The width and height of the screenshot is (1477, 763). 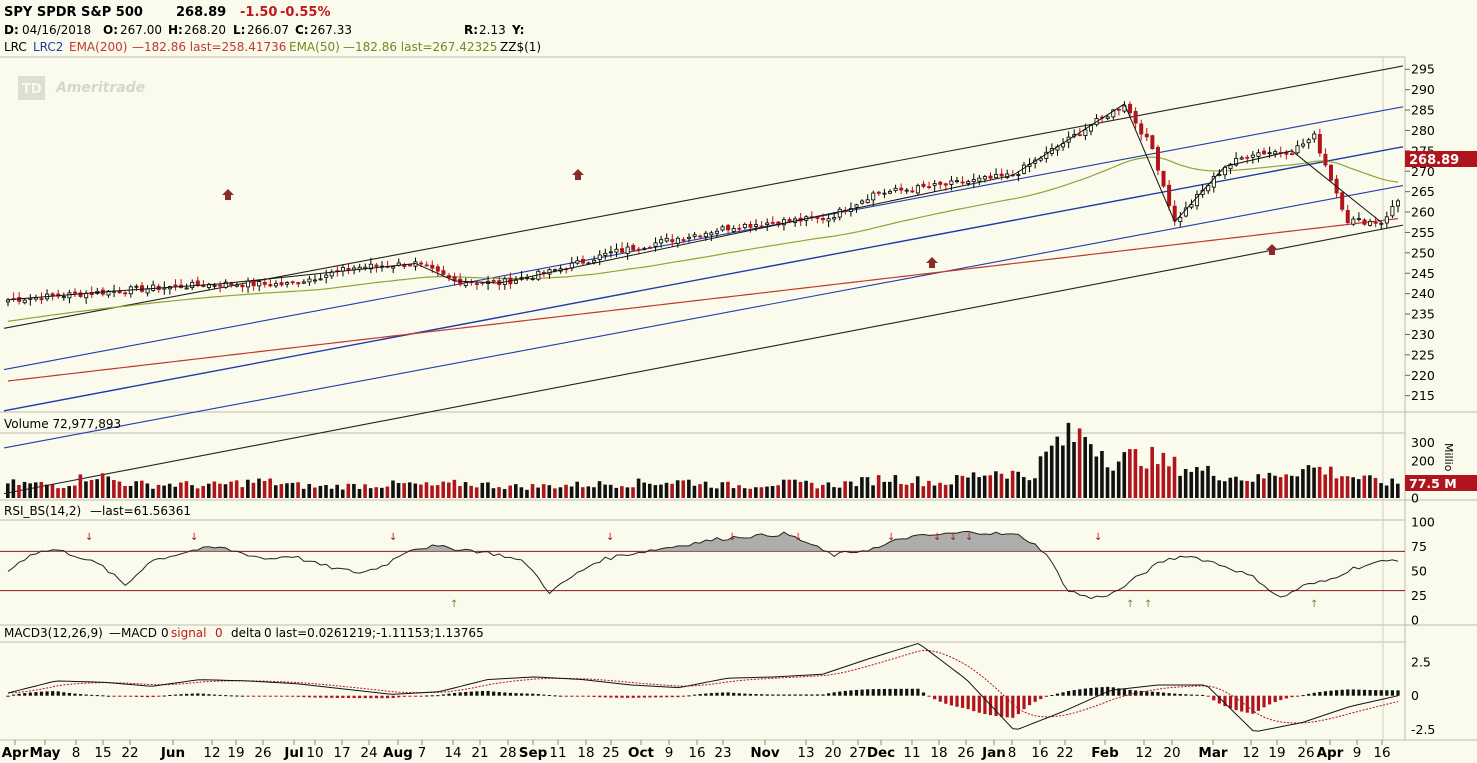 What do you see at coordinates (98, 47) in the screenshot?
I see `study-ema200: EMA(200)` at bounding box center [98, 47].